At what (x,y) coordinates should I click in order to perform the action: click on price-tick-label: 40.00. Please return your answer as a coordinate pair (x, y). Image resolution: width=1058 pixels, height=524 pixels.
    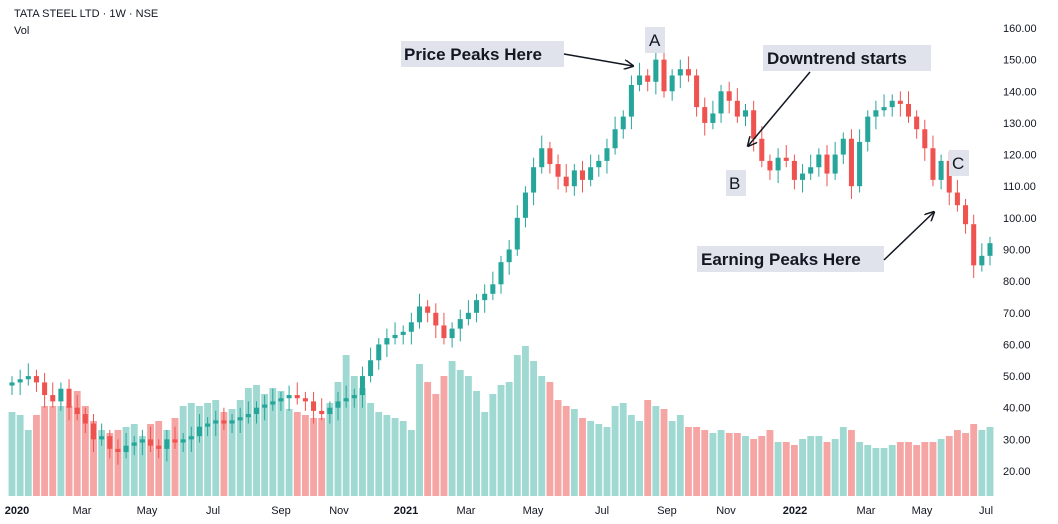
    Looking at the image, I should click on (1017, 409).